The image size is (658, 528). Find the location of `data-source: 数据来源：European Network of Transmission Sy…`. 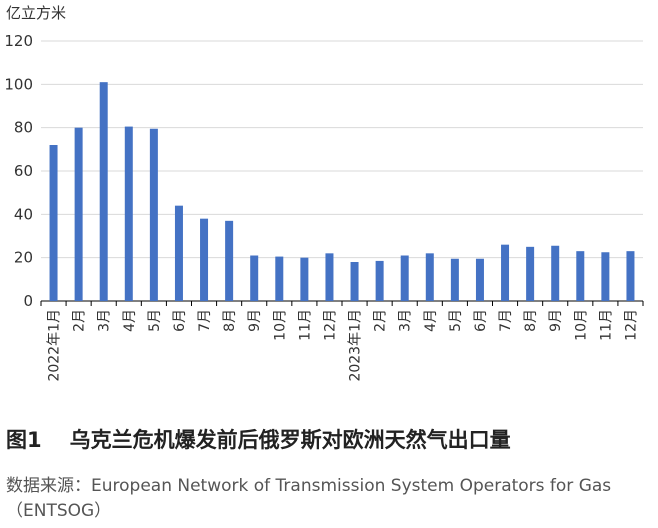

data-source: 数据来源：European Network of Transmission Sy… is located at coordinates (309, 498).